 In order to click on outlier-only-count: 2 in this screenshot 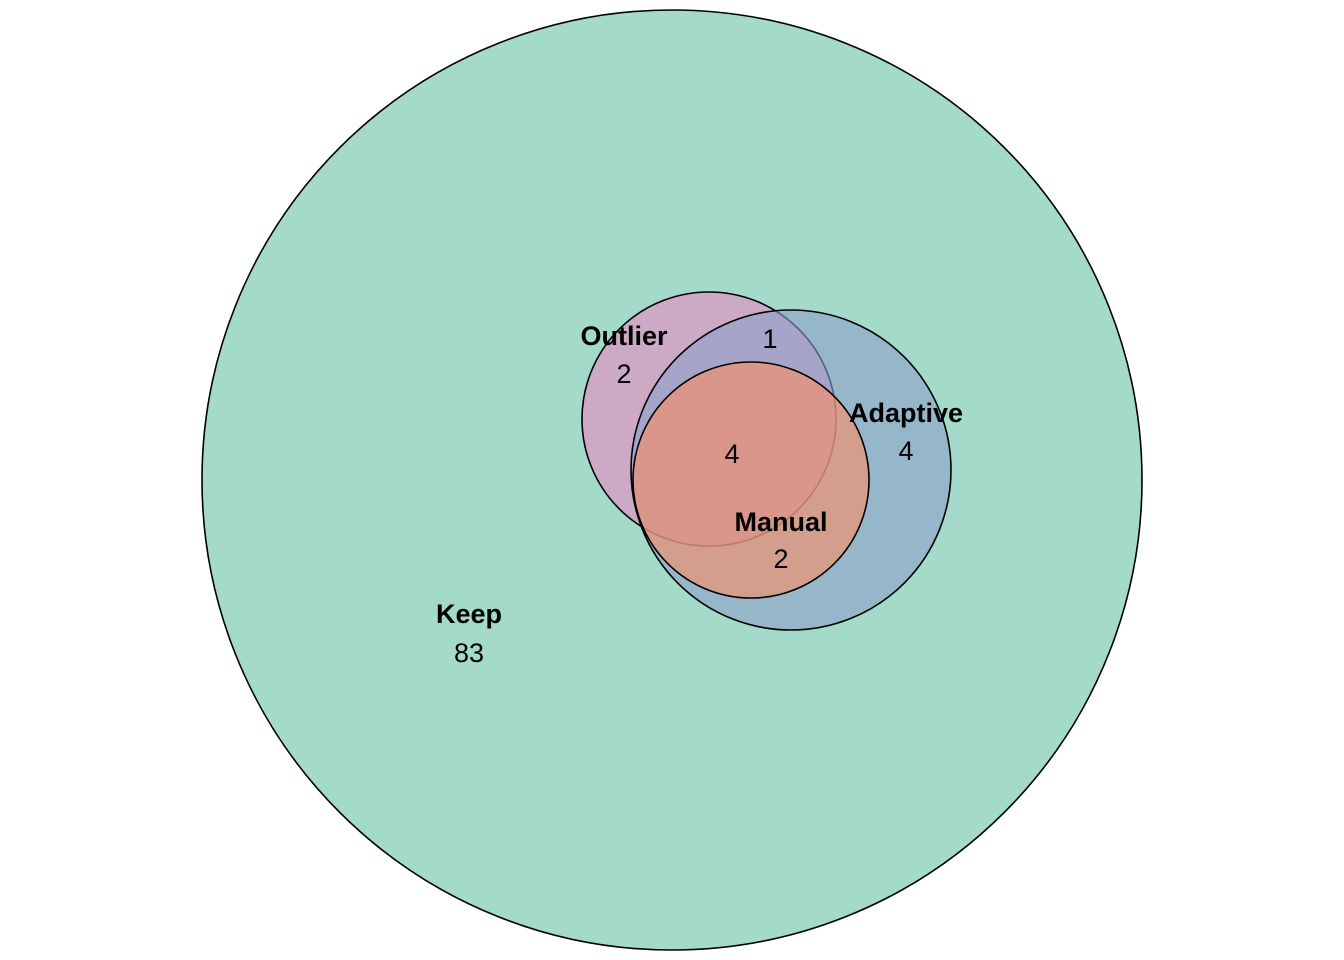, I will do `click(623, 374)`.